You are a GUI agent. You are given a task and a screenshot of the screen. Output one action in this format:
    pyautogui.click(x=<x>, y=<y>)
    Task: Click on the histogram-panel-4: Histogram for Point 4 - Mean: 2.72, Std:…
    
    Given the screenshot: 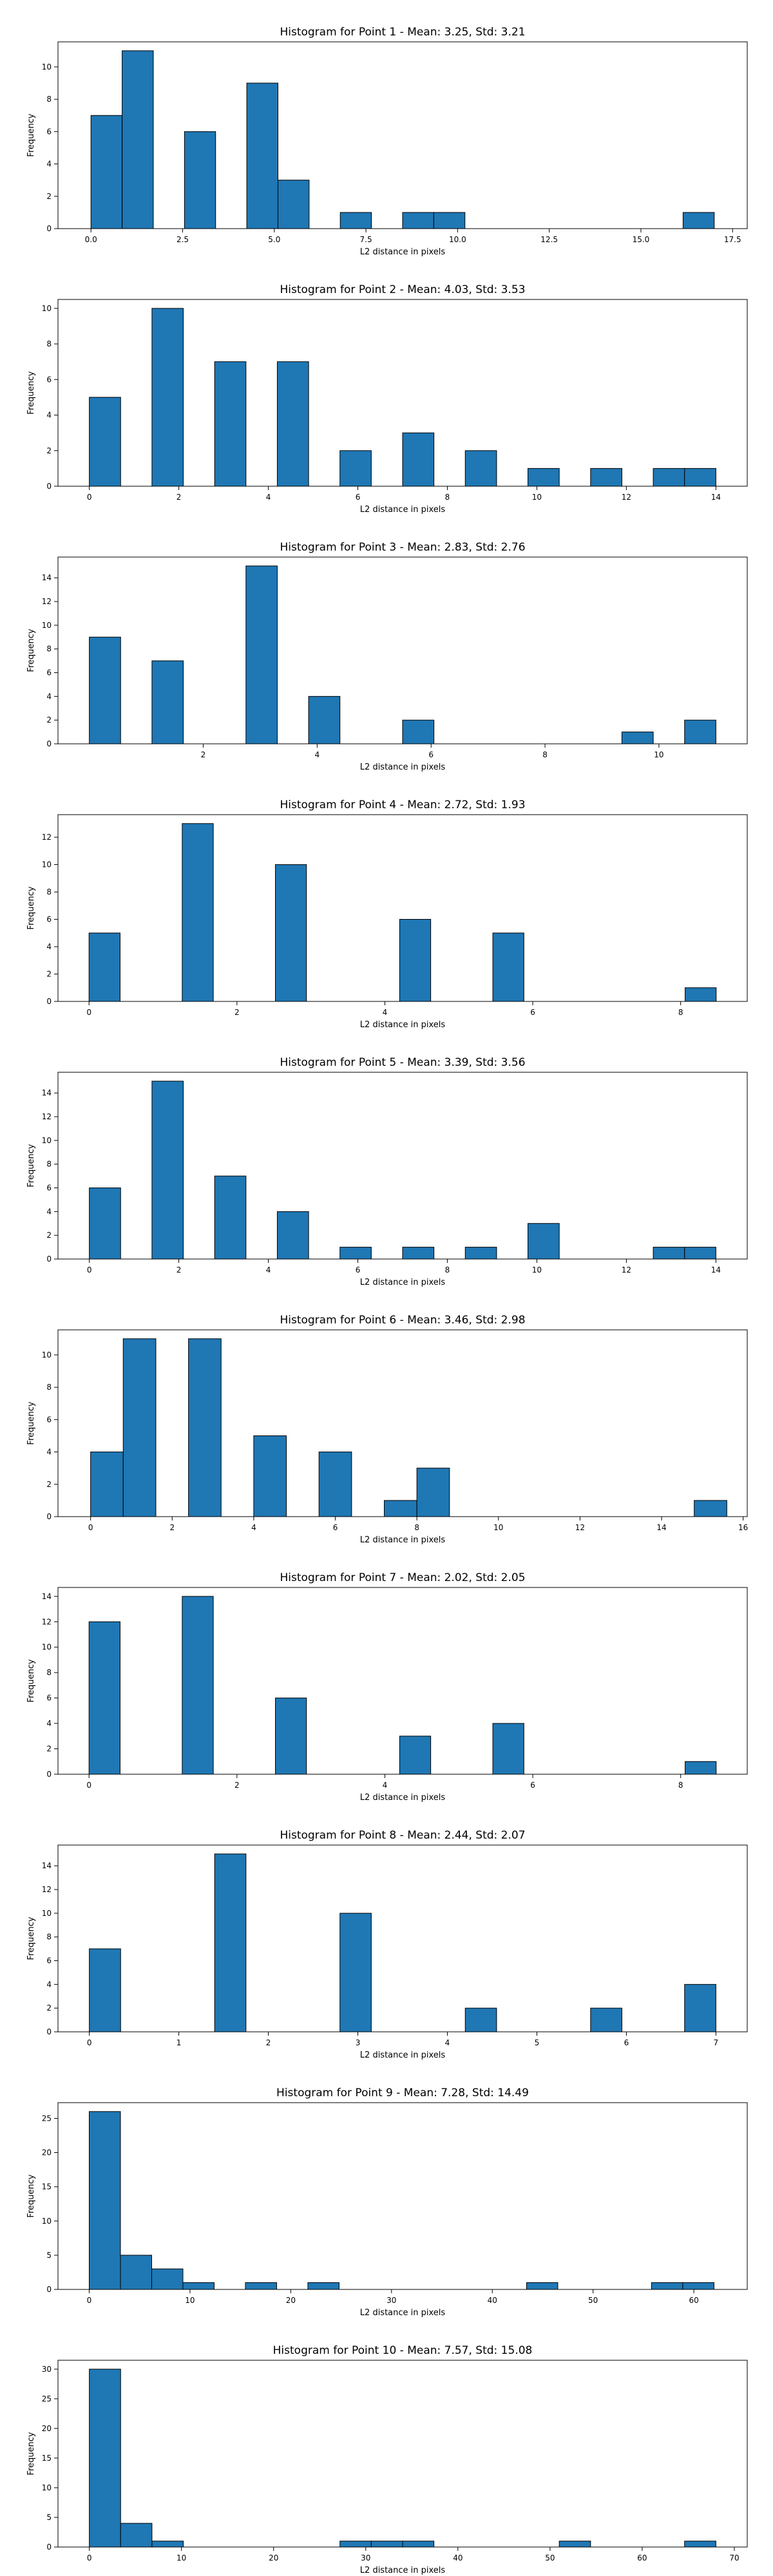 What is the action you would take?
    pyautogui.click(x=387, y=914)
    